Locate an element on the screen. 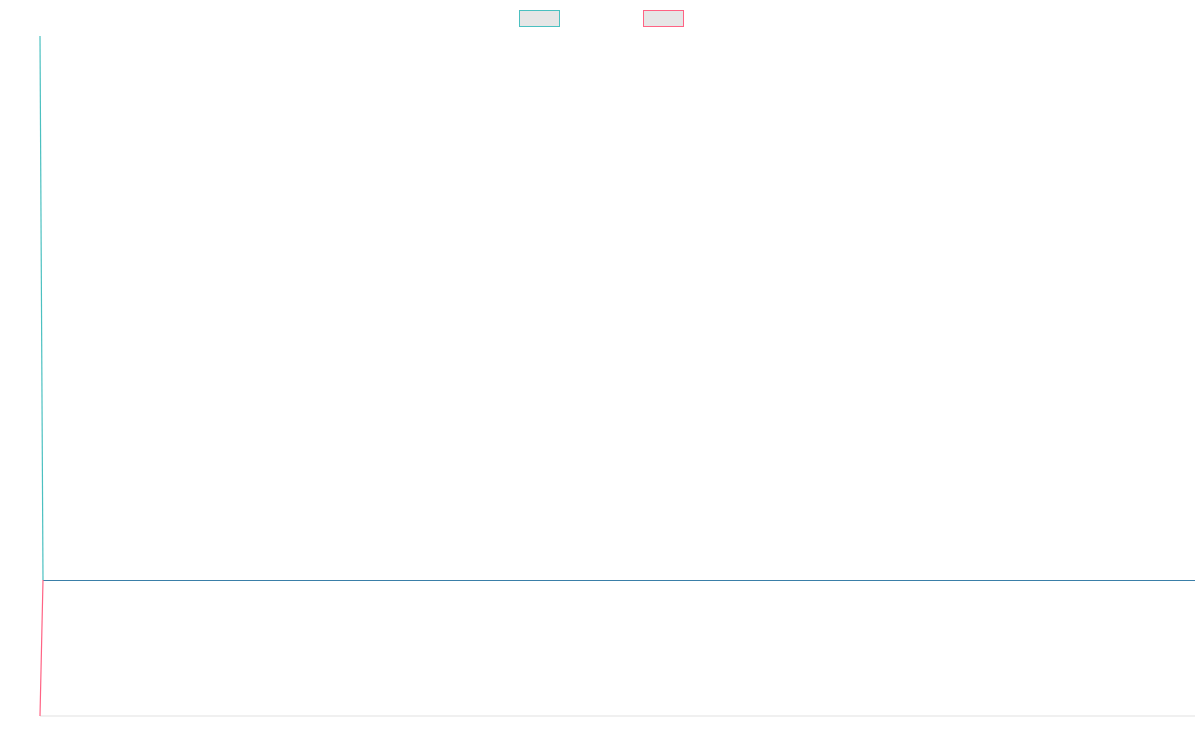 Image resolution: width=1200 pixels, height=750 pixels. series-2-line is located at coordinates (41, 648).